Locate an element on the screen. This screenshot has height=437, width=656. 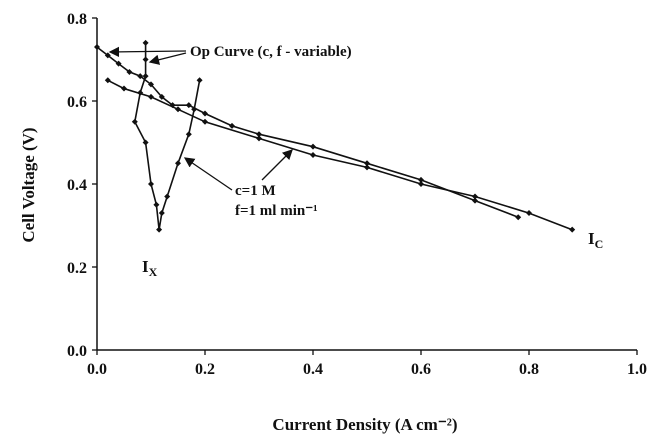
annotation: IX is located at coordinates (150, 268).